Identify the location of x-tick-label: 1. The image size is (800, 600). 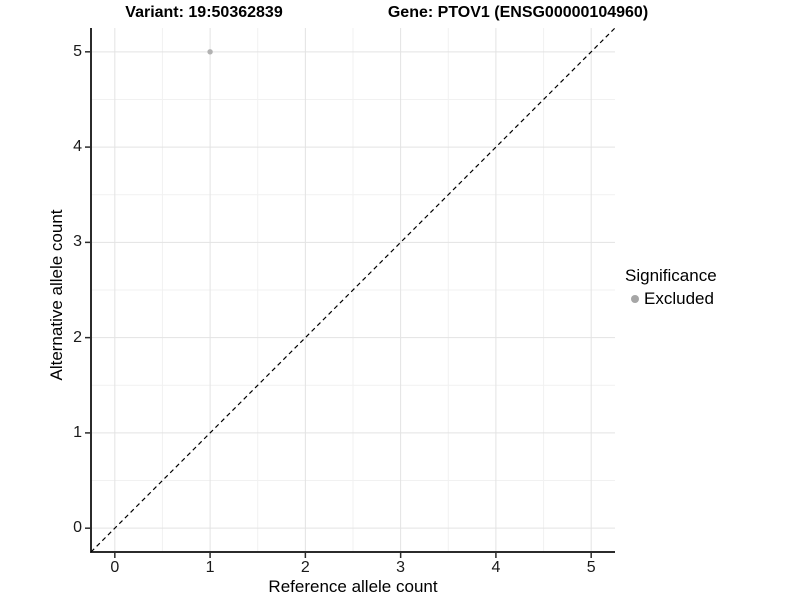
(210, 567).